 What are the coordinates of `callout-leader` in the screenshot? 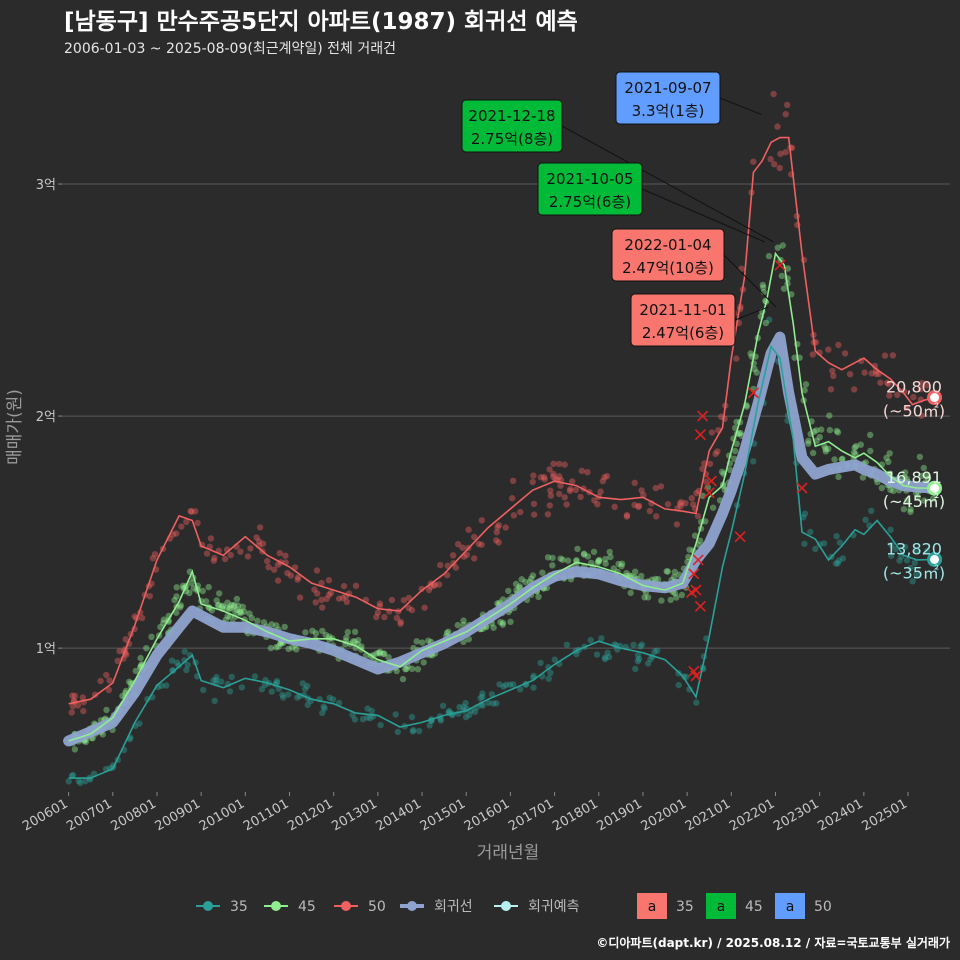 It's located at (703, 215).